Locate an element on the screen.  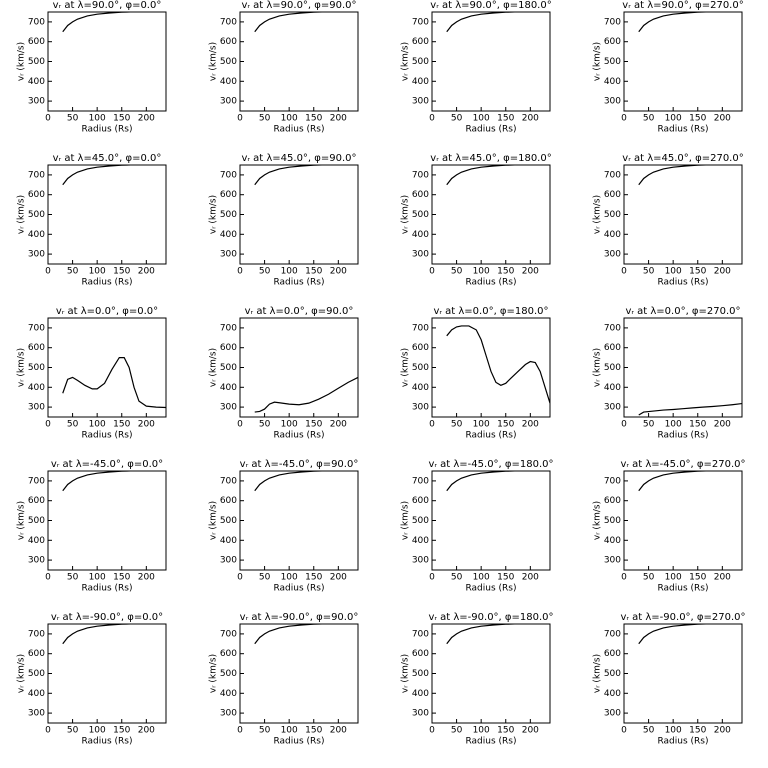
panel-title: vᵣ at λ=0.0°, φ=270.0° is located at coordinates (682, 311).